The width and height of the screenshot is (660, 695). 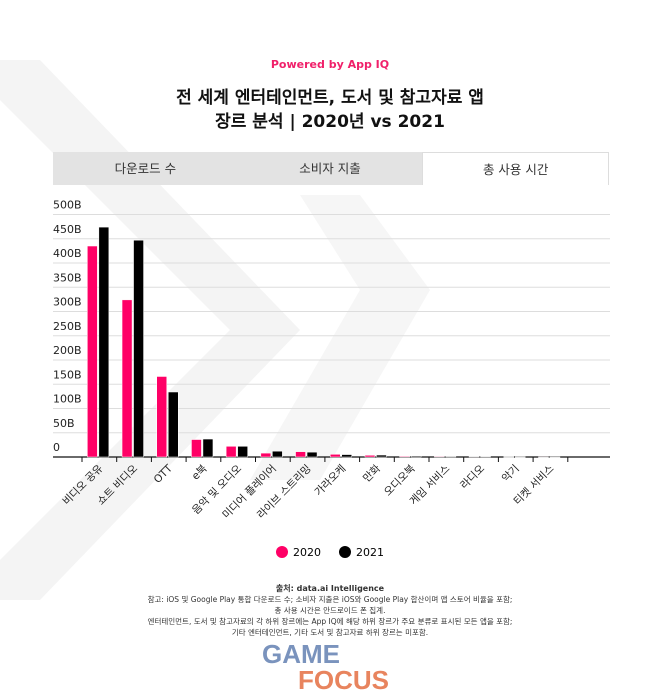 I want to click on legend-2021-label: 2021, so click(x=370, y=552).